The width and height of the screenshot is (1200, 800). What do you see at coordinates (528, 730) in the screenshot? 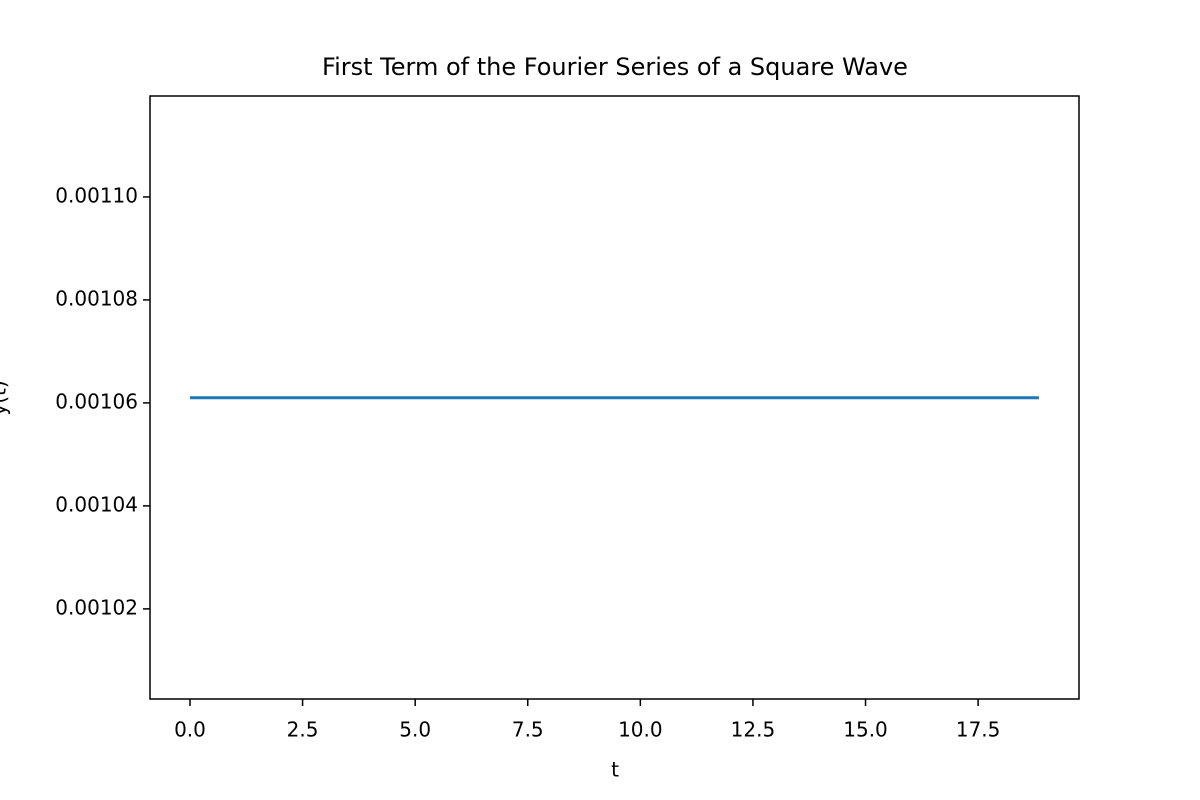
I see `x-tick-label: 7.5` at bounding box center [528, 730].